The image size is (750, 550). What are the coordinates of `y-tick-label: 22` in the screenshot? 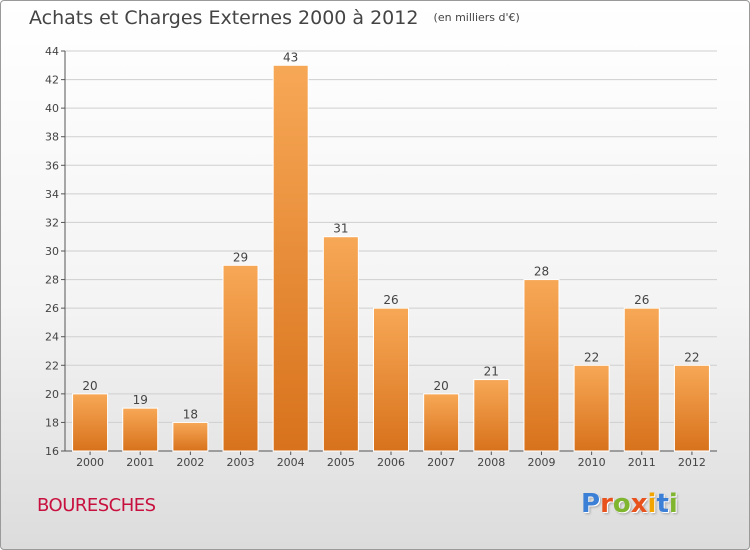 It's located at (52, 365).